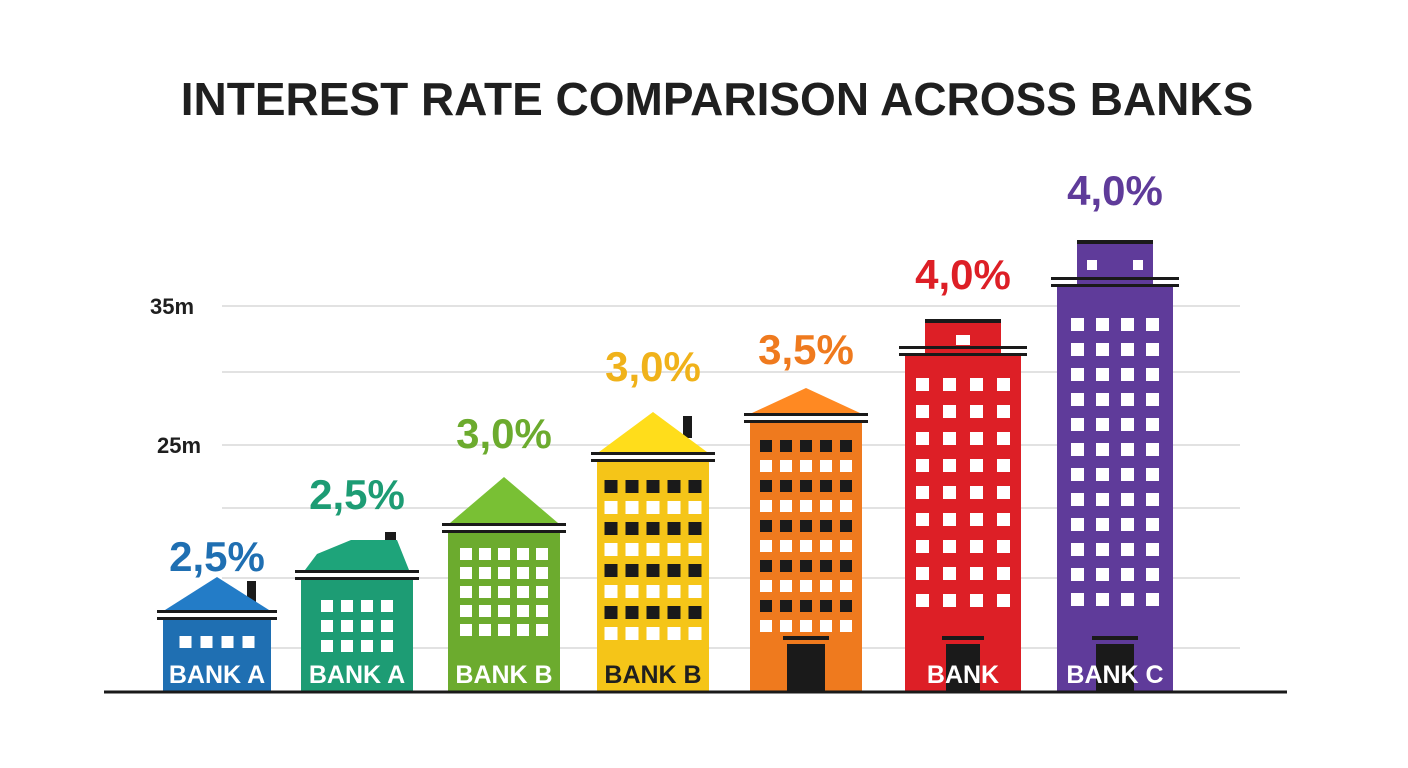 This screenshot has height=768, width=1408. Describe the element at coordinates (806, 668) in the screenshot. I see `door` at that location.